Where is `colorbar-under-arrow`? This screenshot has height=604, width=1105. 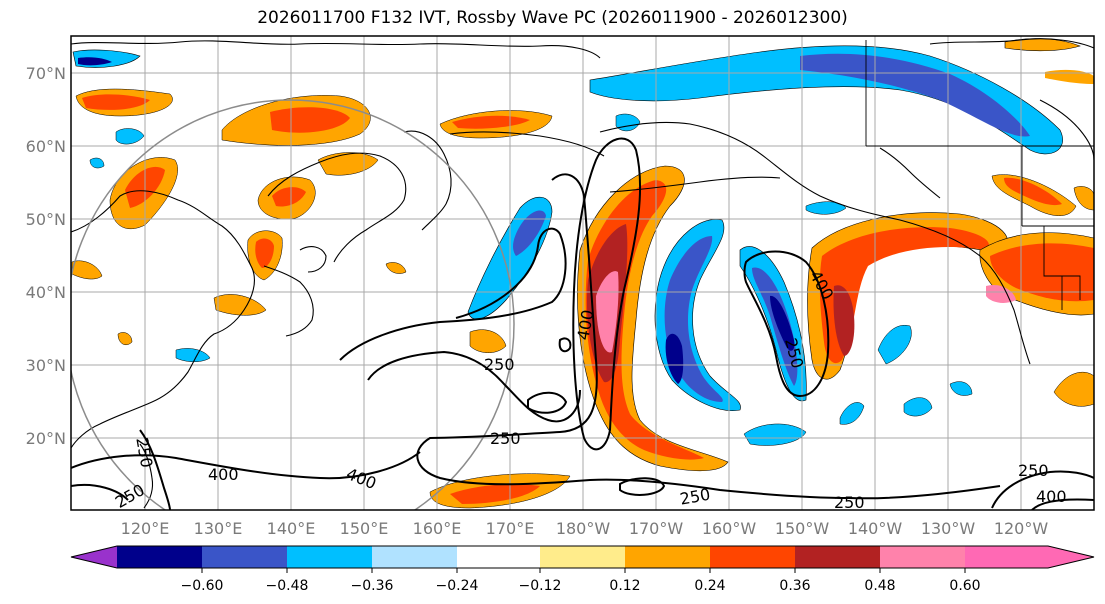 colorbar-under-arrow is located at coordinates (94, 557).